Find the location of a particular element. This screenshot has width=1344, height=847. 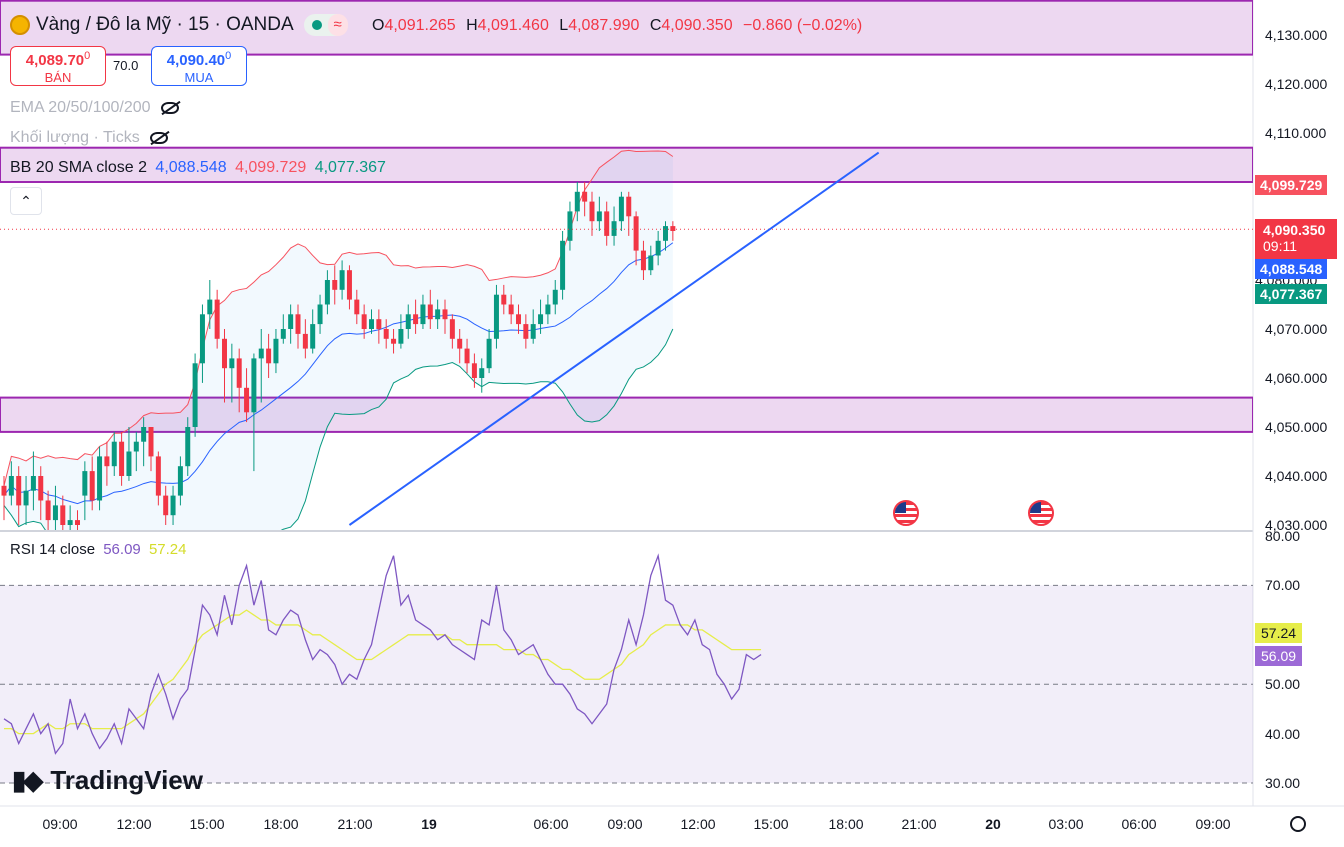

symbol-title: Vàng / Đô la Mỹ · 15 · OANDA is located at coordinates (165, 24).